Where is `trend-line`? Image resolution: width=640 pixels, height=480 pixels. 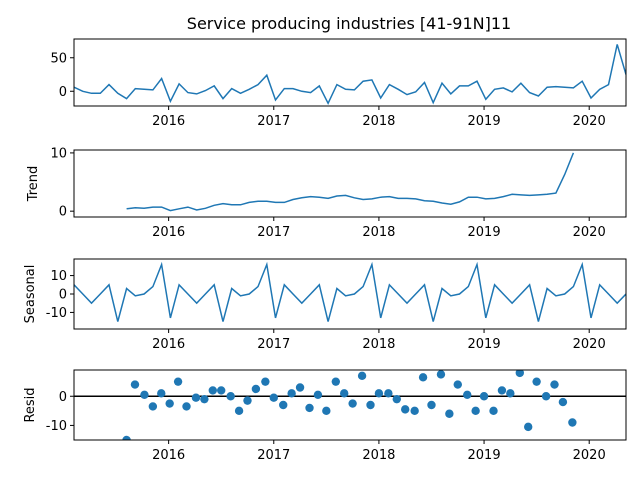 trend-line is located at coordinates (350, 182).